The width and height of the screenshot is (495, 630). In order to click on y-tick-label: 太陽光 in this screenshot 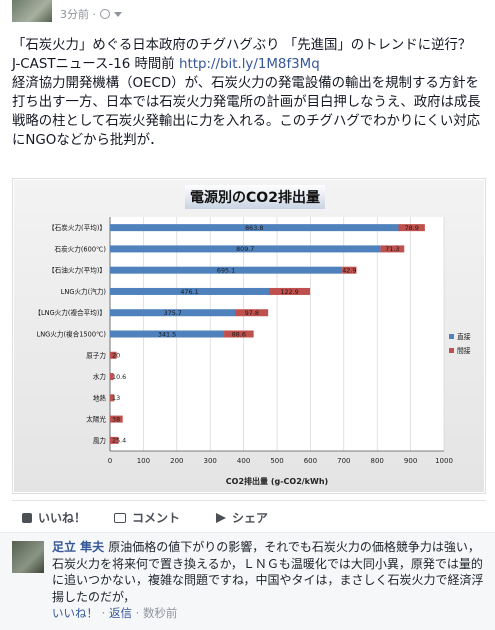, I will do `click(96, 419)`.